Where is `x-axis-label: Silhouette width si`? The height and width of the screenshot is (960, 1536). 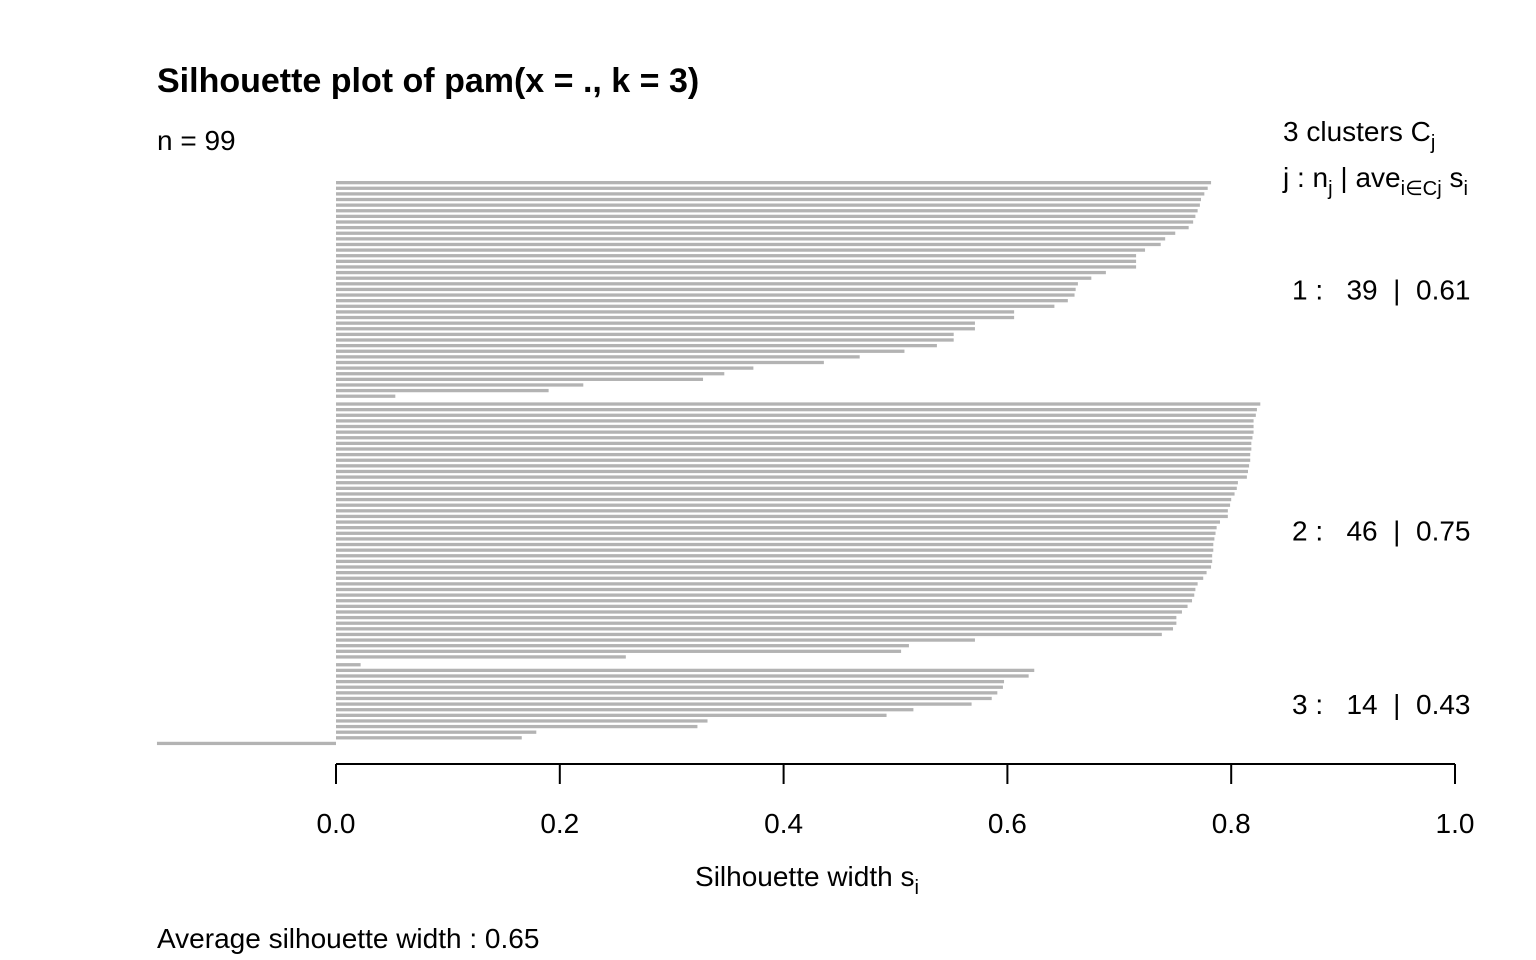
x-axis-label: Silhouette width si is located at coordinates (807, 880).